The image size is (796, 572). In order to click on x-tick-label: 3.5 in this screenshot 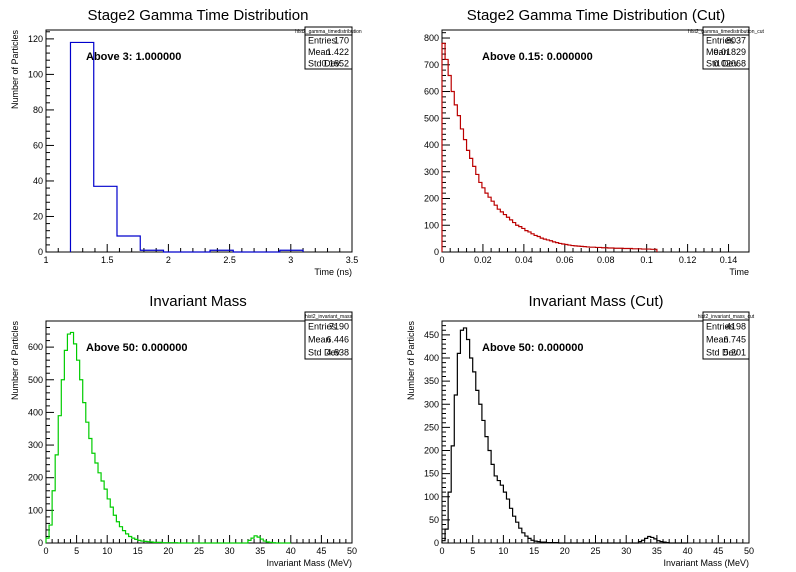, I will do `click(352, 260)`.